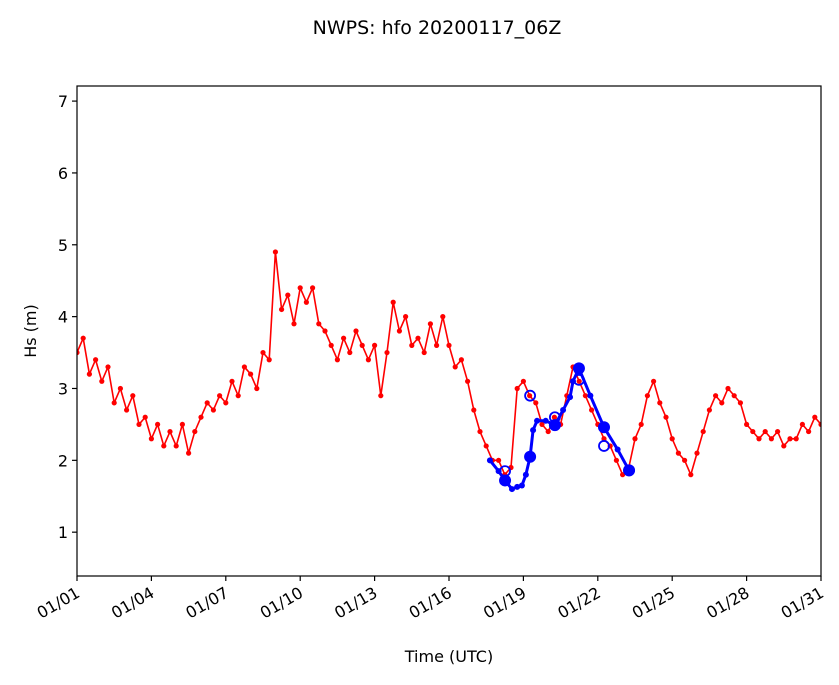 The width and height of the screenshot is (839, 685). Describe the element at coordinates (63, 388) in the screenshot. I see `y-tick-label: 3` at that location.